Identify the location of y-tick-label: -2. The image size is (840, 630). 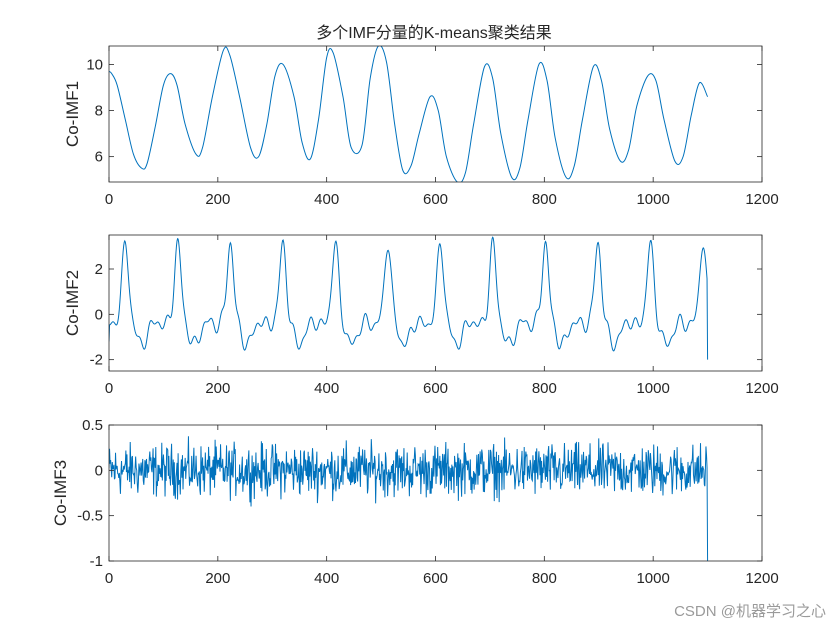
(96, 360).